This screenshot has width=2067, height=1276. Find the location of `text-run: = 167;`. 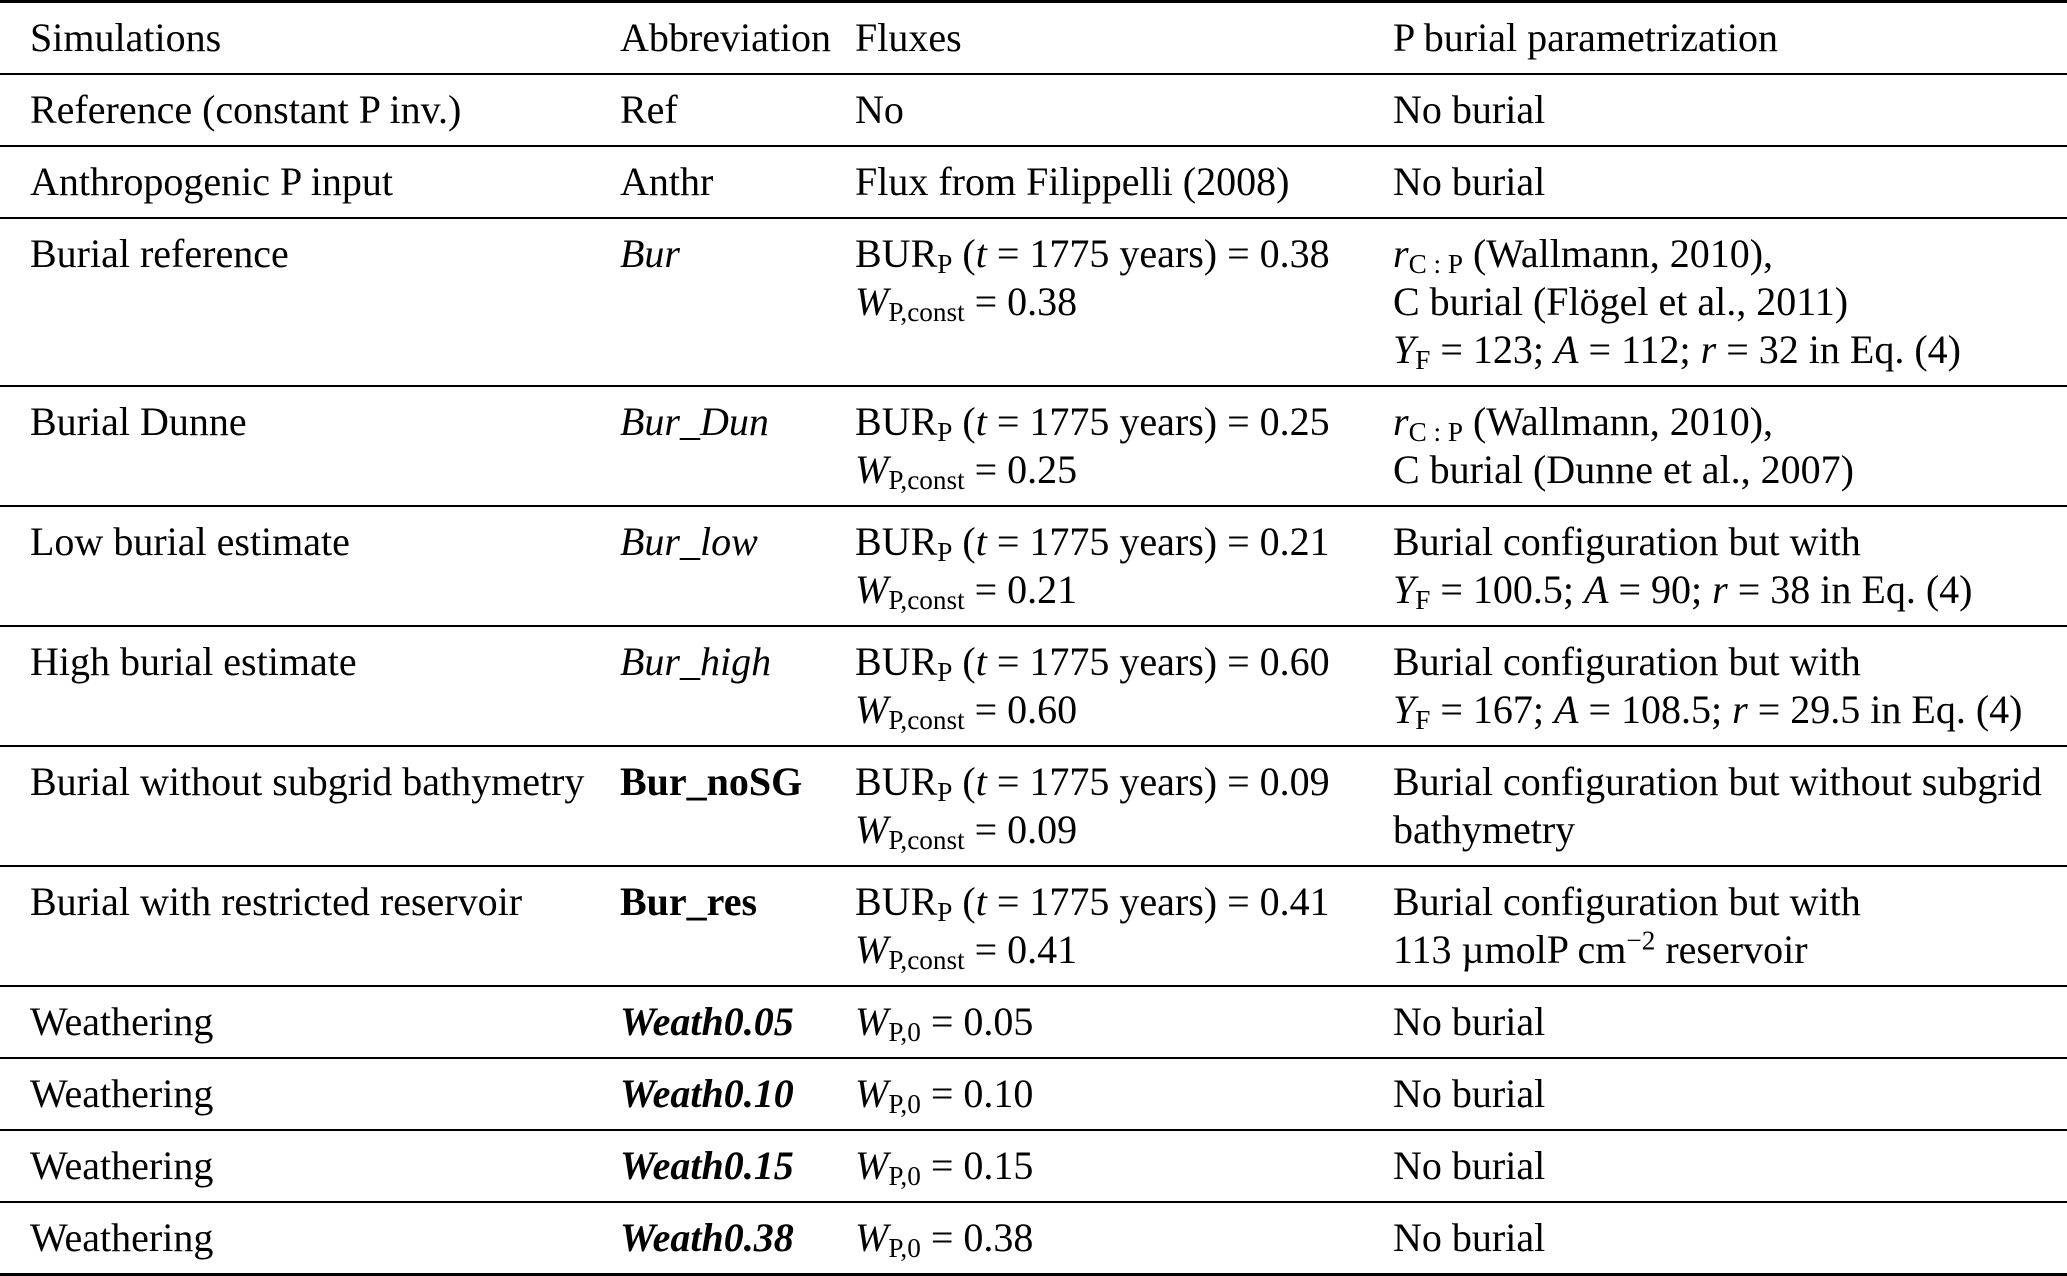

text-run: = 167; is located at coordinates (1492, 709).